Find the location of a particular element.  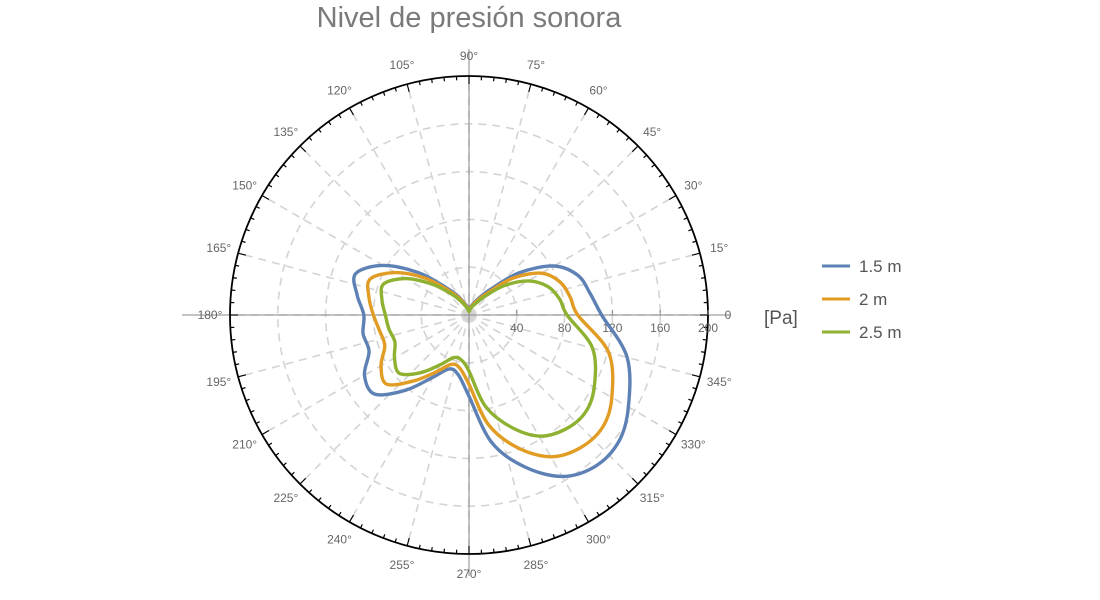

legend-label: 1.5 m is located at coordinates (880, 266).